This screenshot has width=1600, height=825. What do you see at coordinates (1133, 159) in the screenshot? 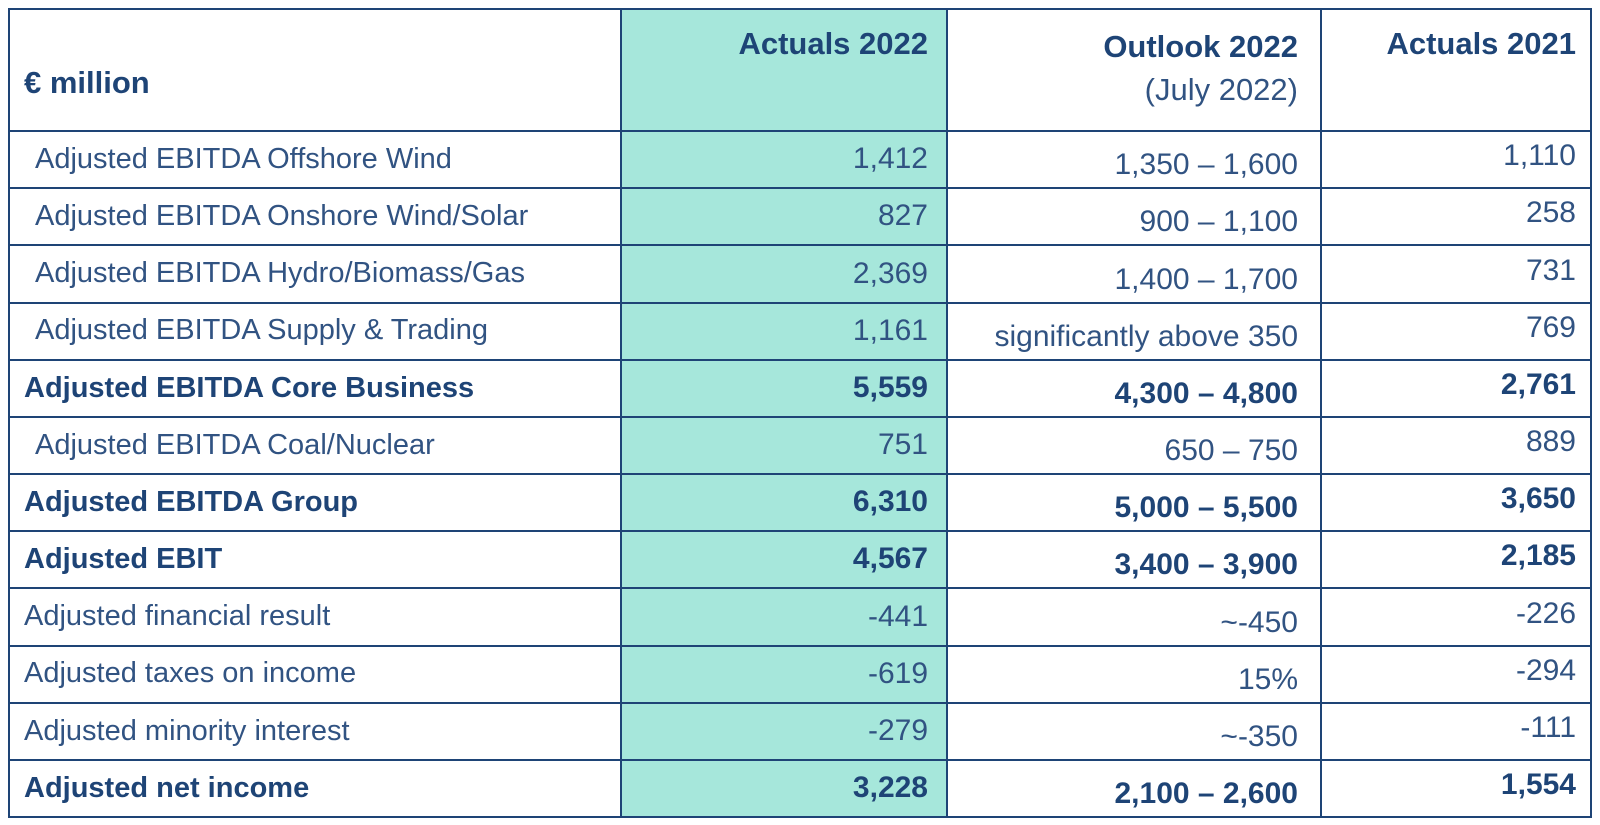
I see `value-outlook-2022: 1,350 – 1,600` at bounding box center [1133, 159].